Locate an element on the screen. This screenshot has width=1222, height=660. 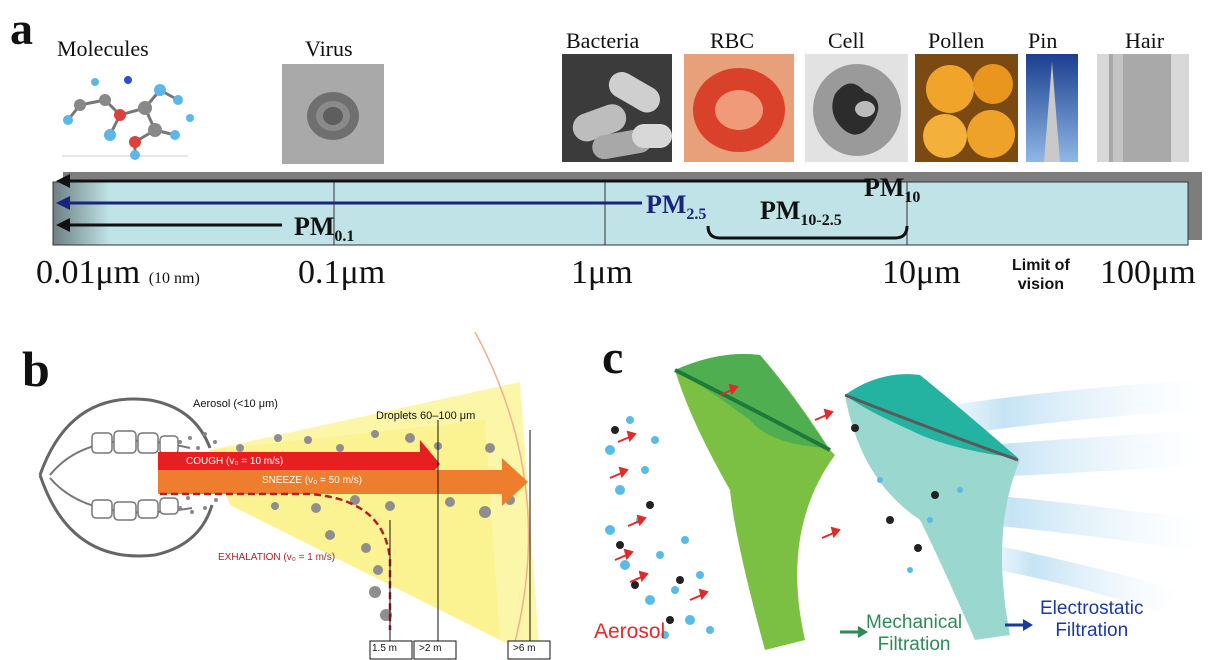
pm10-2.5-label: PM10-2.5 is located at coordinates (801, 213).